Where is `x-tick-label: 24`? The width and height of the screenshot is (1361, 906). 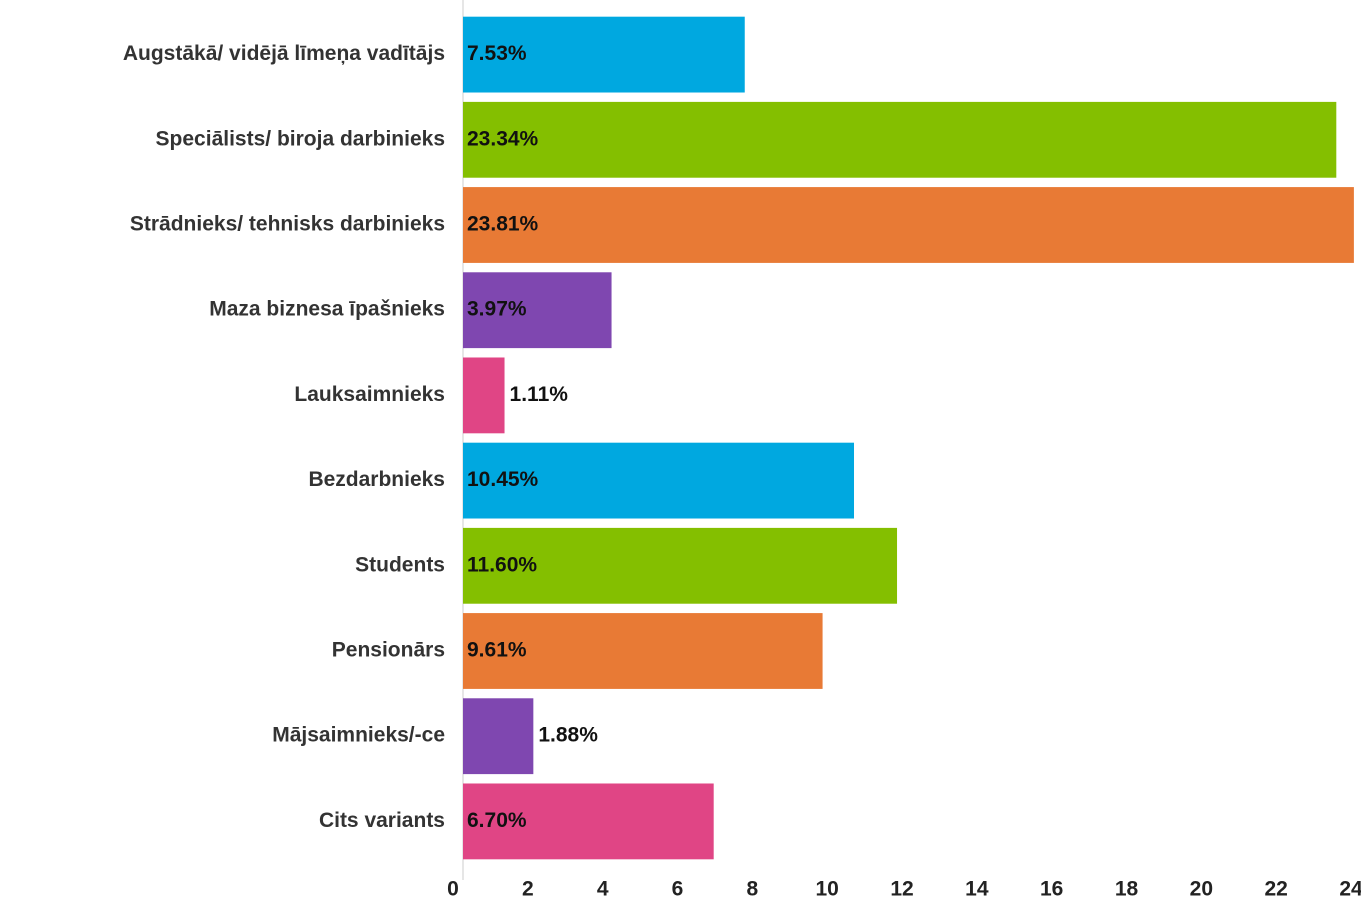
x-tick-label: 24 is located at coordinates (1350, 889).